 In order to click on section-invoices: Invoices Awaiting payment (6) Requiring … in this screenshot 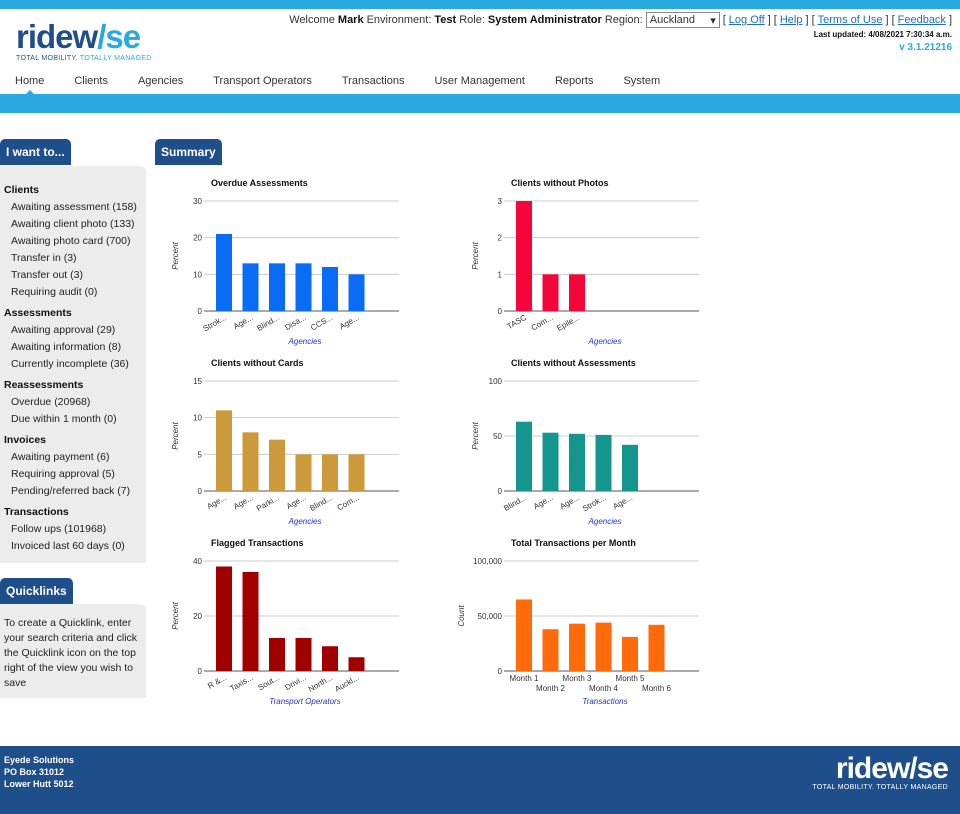, I will do `click(73, 467)`.